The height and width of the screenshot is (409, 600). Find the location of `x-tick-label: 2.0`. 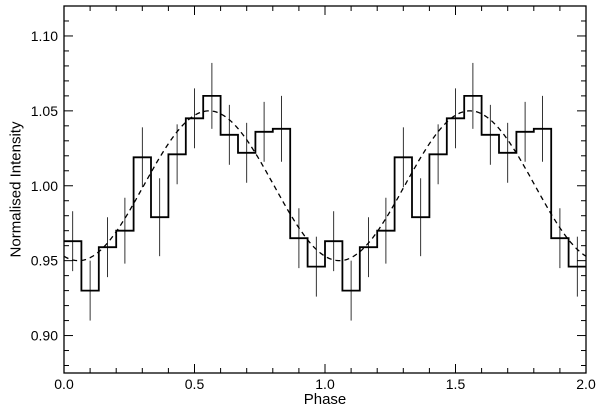

x-tick-label: 2.0 is located at coordinates (586, 384).